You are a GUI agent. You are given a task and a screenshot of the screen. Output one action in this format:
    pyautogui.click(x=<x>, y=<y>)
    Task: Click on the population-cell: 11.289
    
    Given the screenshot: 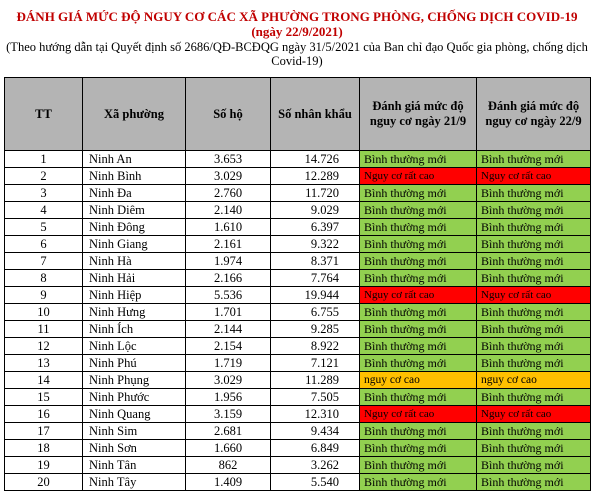 What is the action you would take?
    pyautogui.click(x=315, y=380)
    